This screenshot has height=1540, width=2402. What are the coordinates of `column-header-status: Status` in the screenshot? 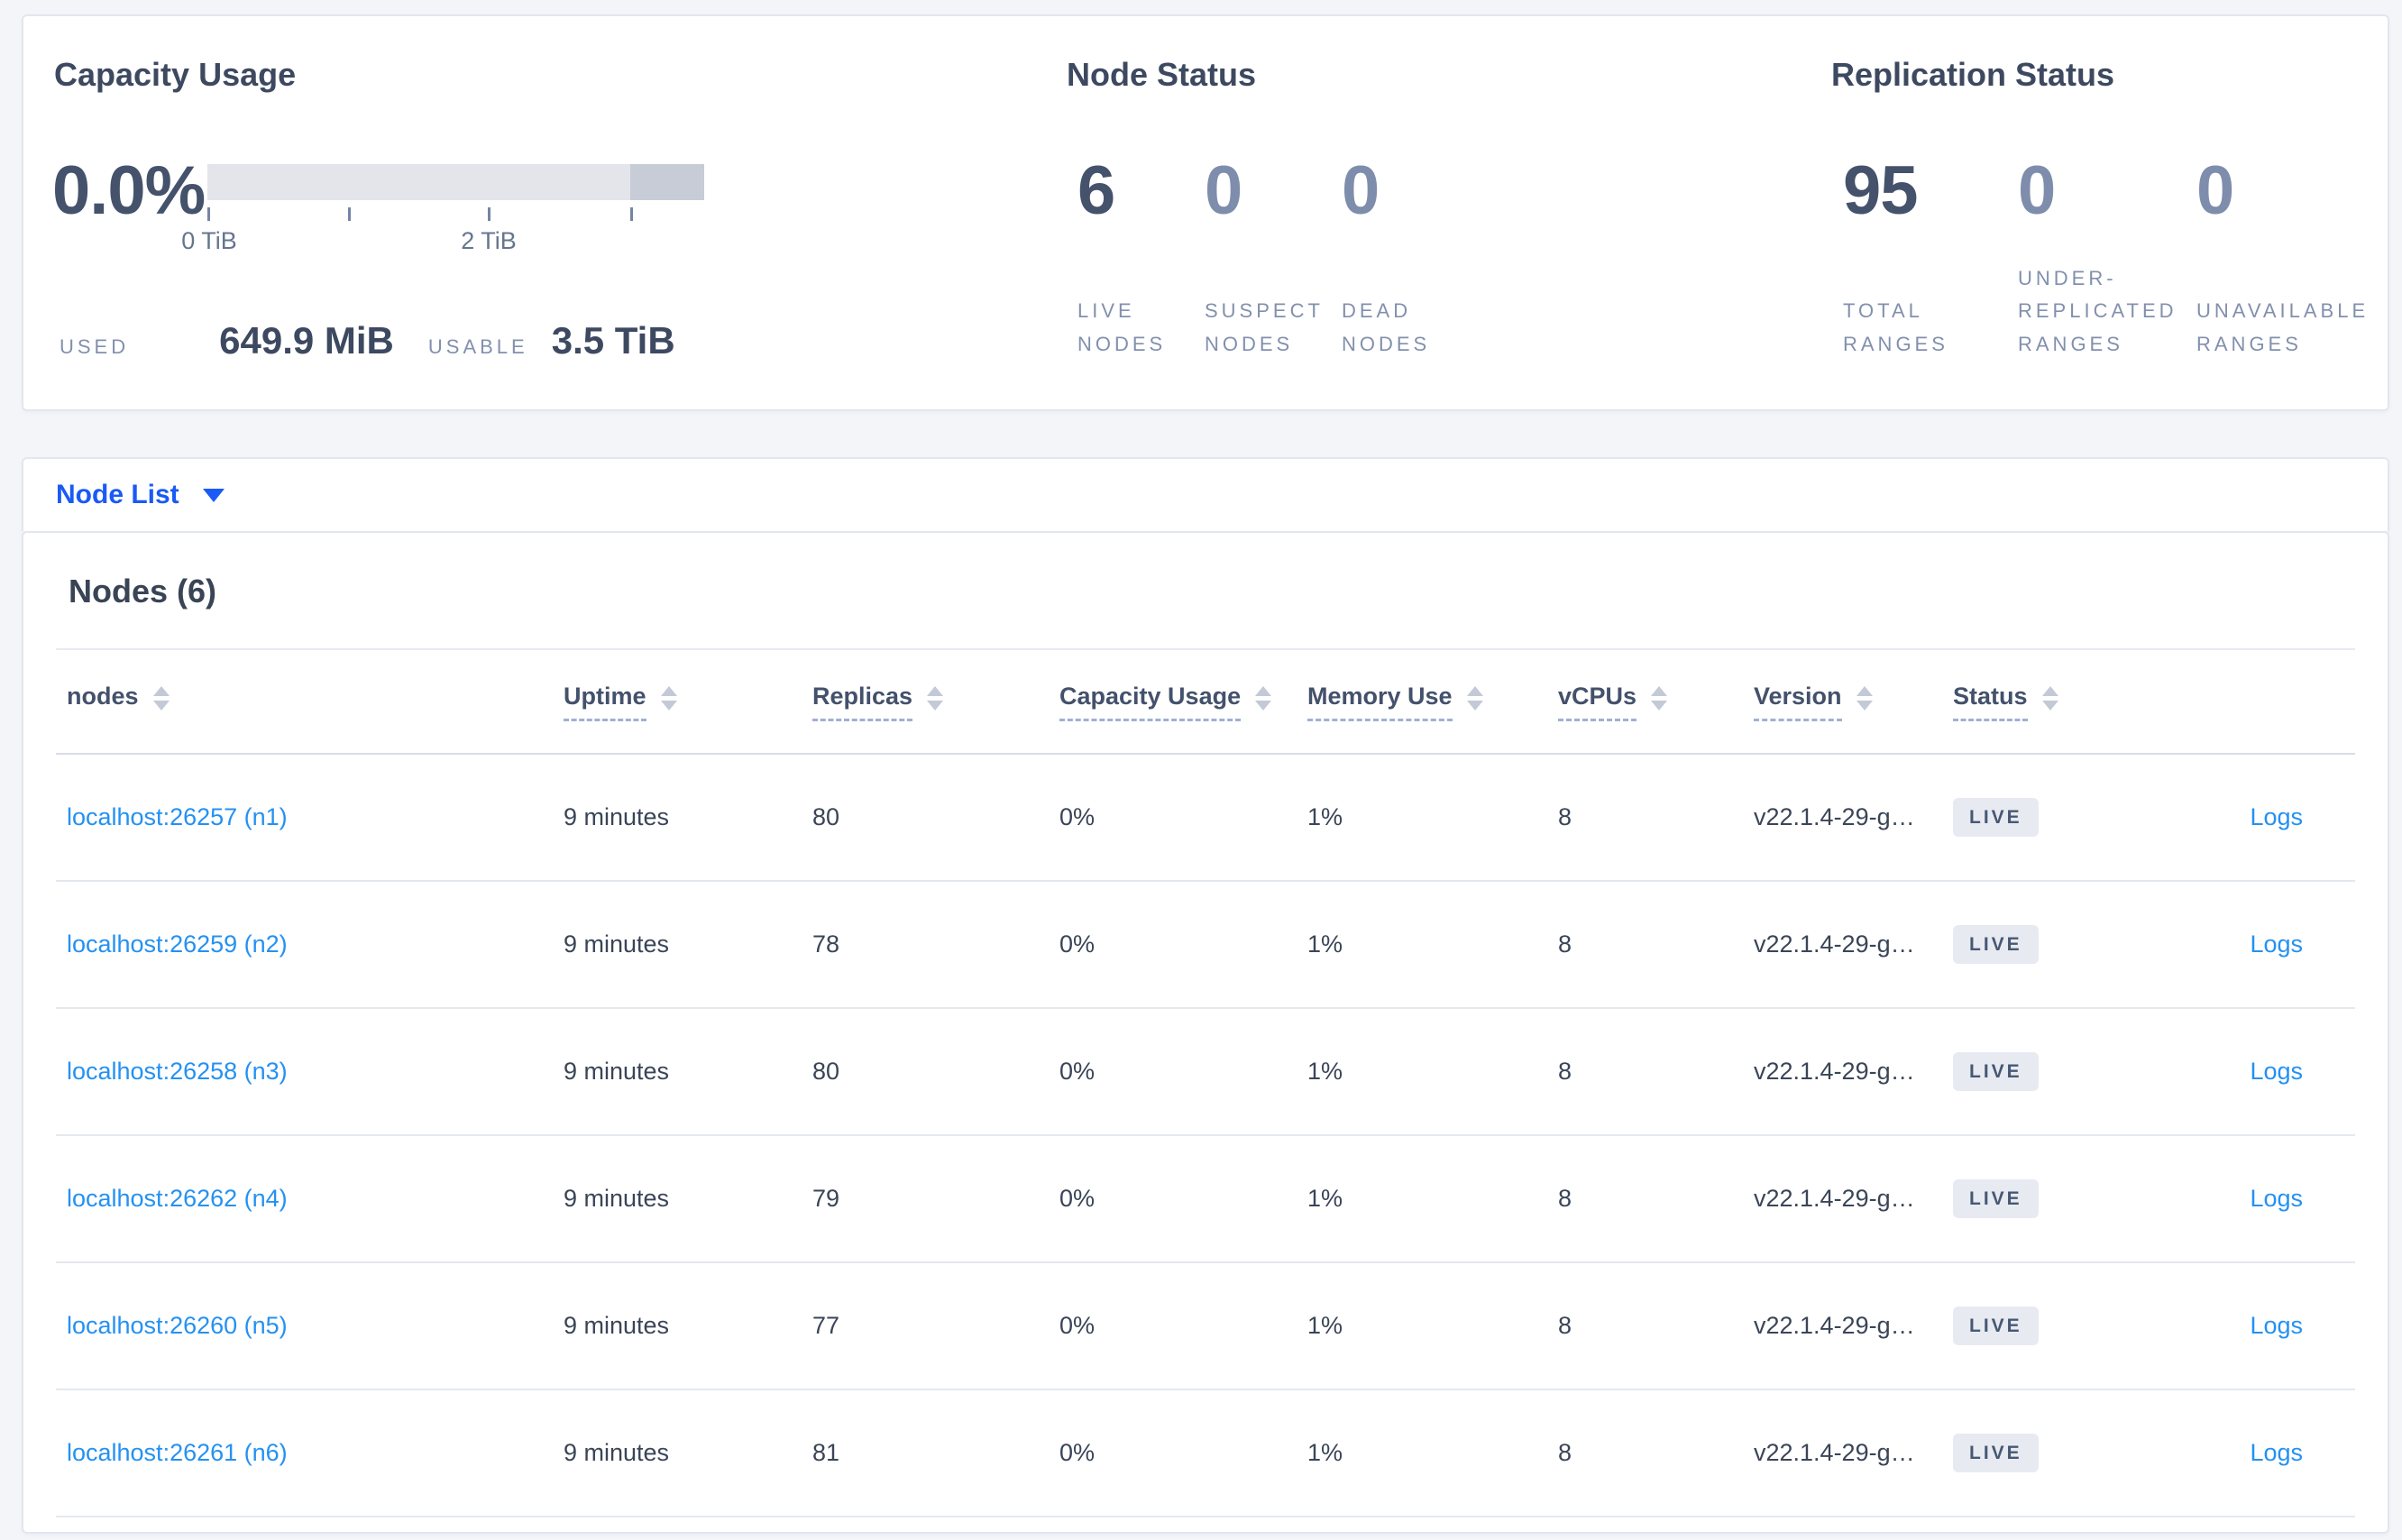 It's located at (2079, 702).